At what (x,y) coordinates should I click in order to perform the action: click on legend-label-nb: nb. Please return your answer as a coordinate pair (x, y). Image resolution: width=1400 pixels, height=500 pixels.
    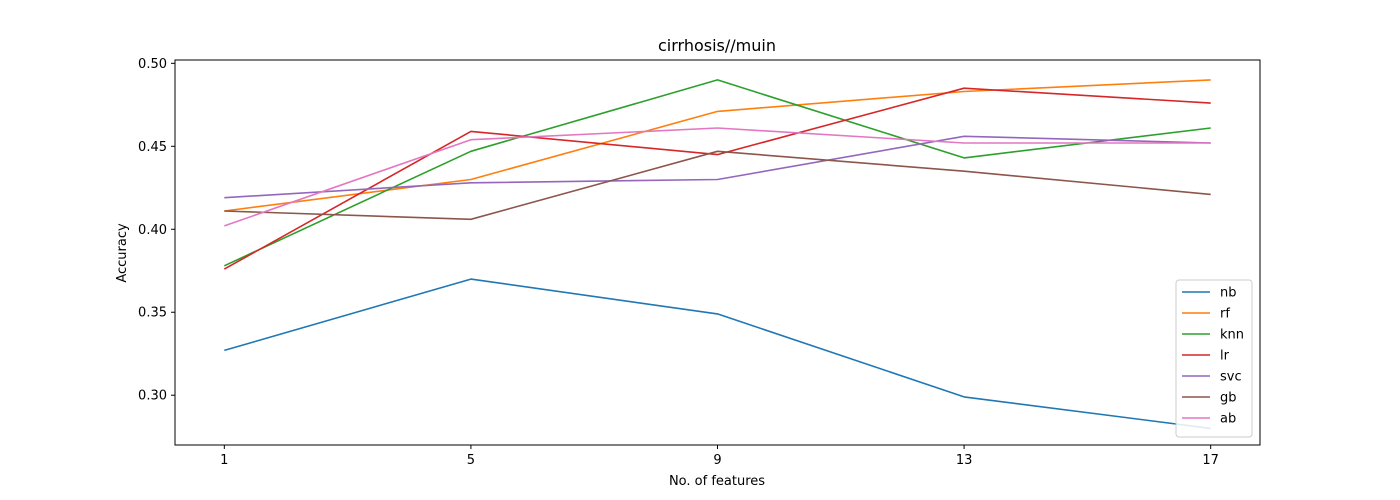
    Looking at the image, I should click on (1228, 293).